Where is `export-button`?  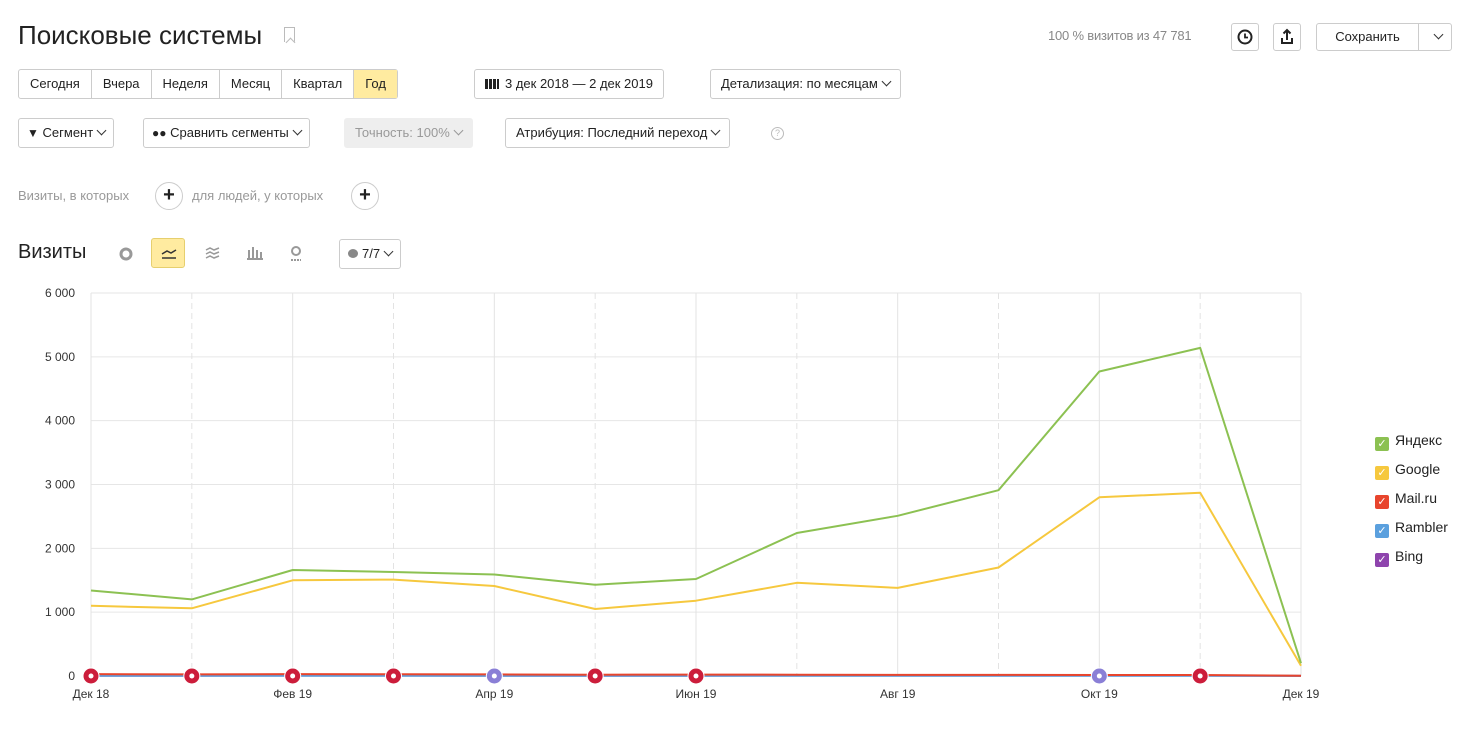 export-button is located at coordinates (1287, 37).